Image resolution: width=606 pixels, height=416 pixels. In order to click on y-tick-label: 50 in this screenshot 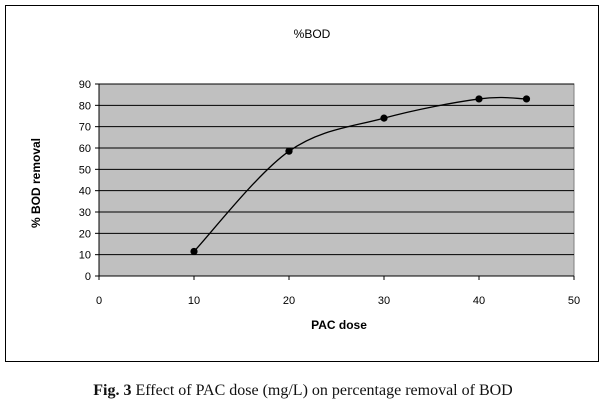, I will do `click(85, 170)`.